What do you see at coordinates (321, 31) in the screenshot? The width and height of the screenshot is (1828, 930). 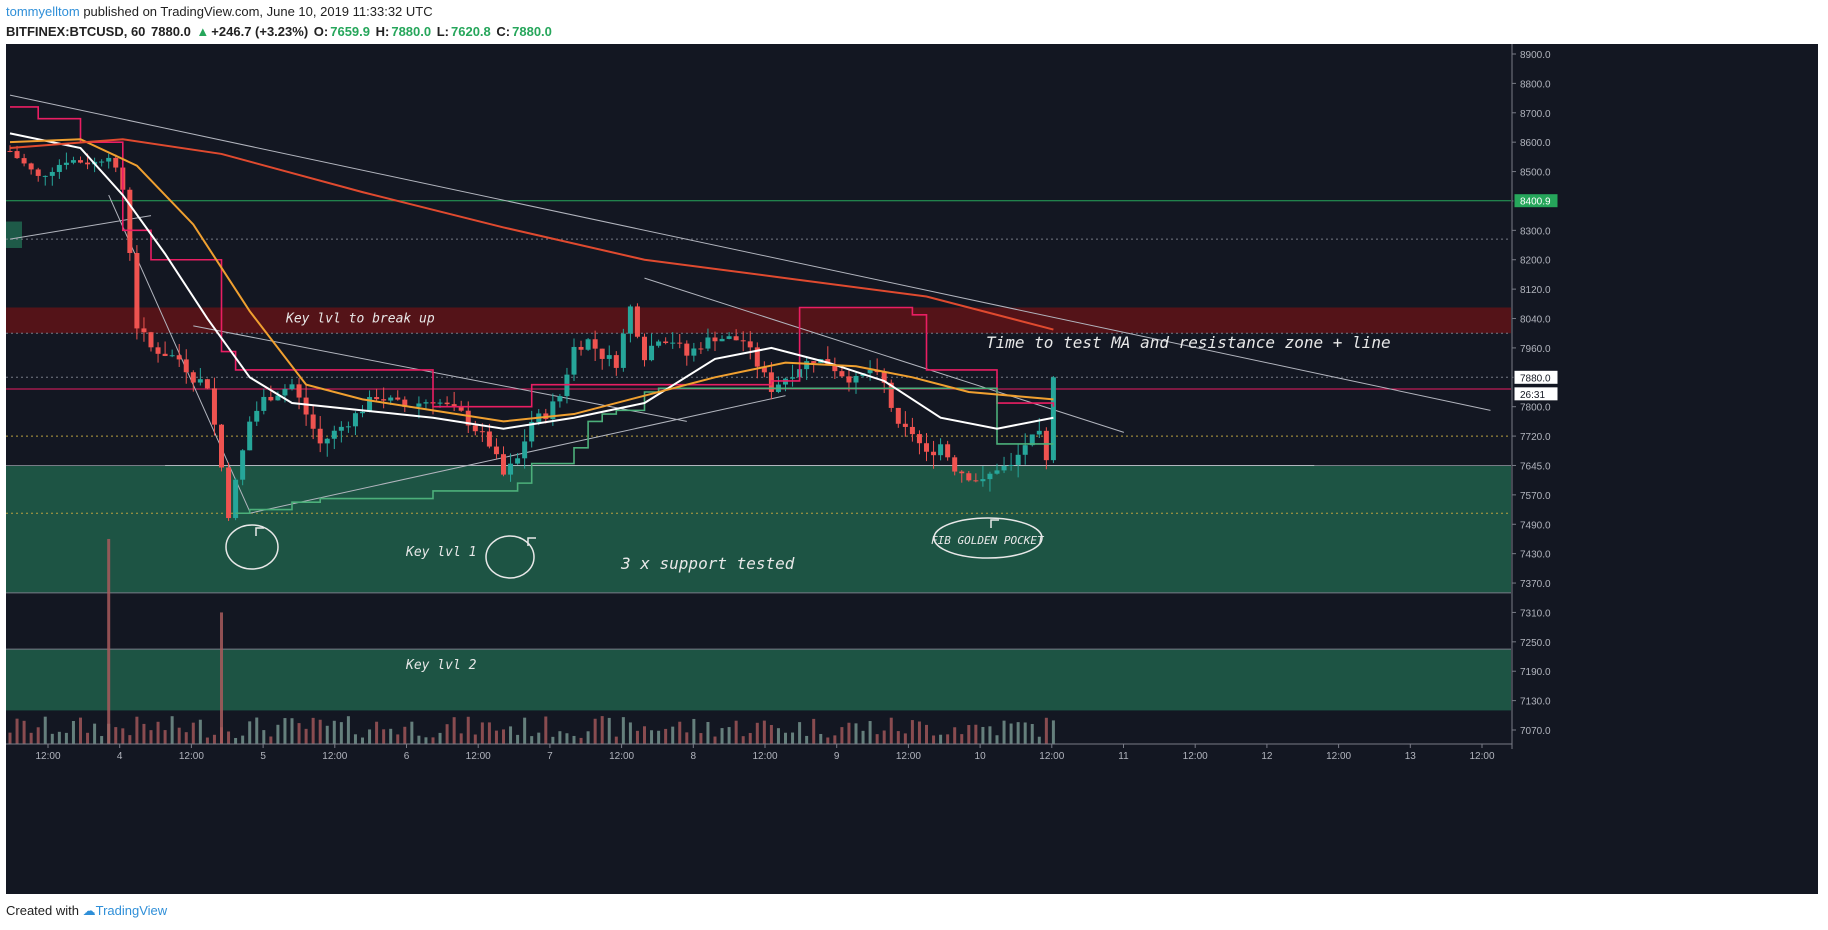 I see `open-label: O:` at bounding box center [321, 31].